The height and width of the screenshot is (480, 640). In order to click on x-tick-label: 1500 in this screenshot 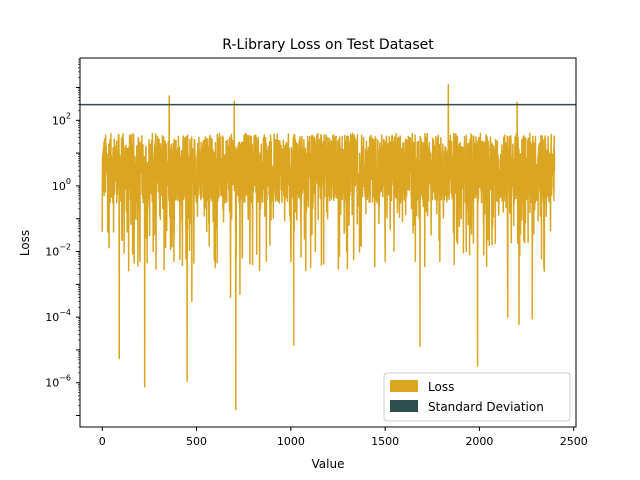, I will do `click(385, 441)`.